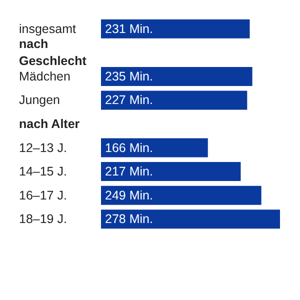 Image resolution: width=300 pixels, height=300 pixels. Describe the element at coordinates (53, 52) in the screenshot. I see `y-tick-label: nach Geschlecht` at that location.